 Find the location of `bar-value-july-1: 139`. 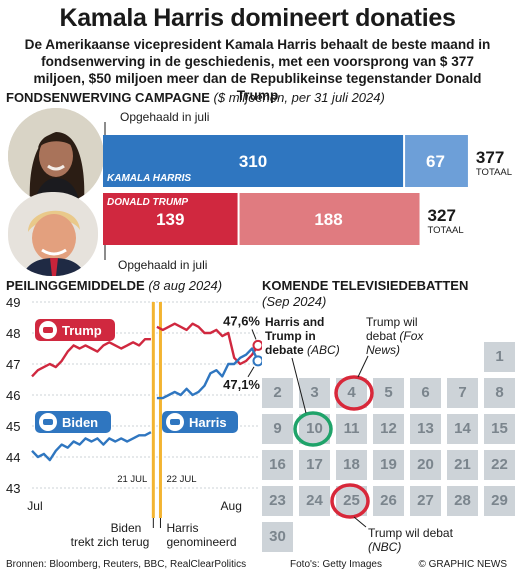

bar-value-july-1: 139 is located at coordinates (170, 219).